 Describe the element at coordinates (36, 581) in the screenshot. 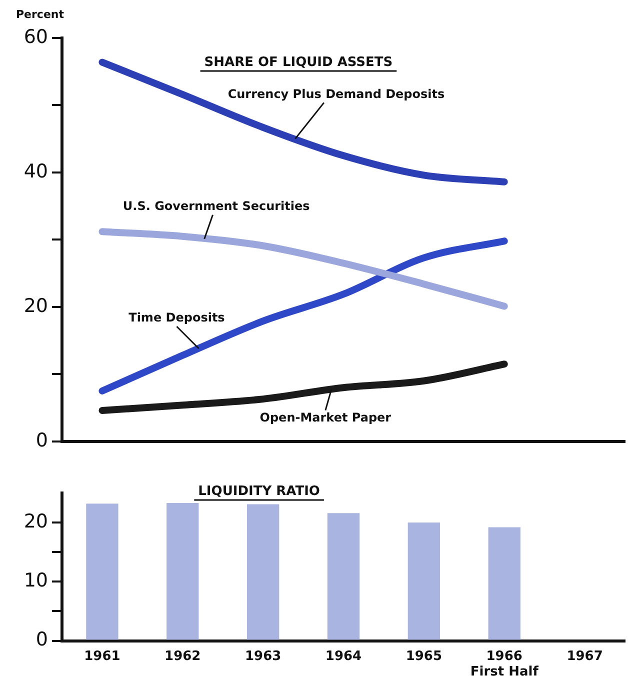

I see `y-tick-label: 10` at that location.